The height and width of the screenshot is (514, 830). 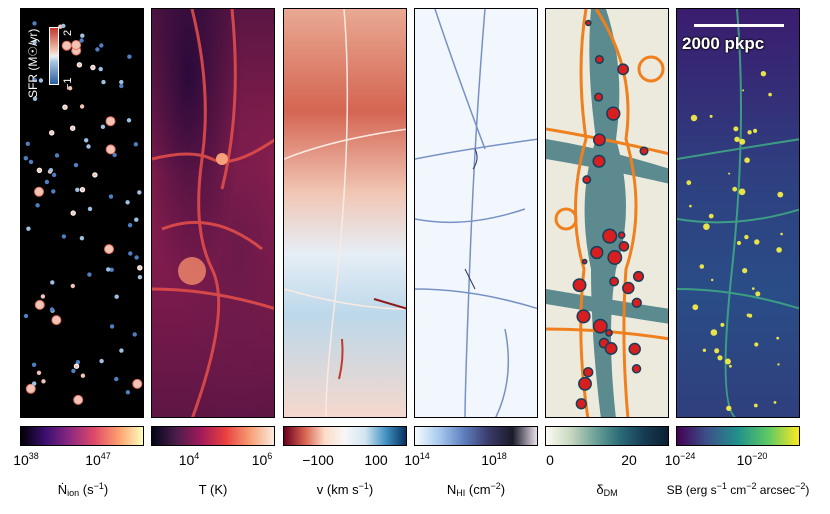 I want to click on dm-overdensity-map, so click(x=607, y=213).